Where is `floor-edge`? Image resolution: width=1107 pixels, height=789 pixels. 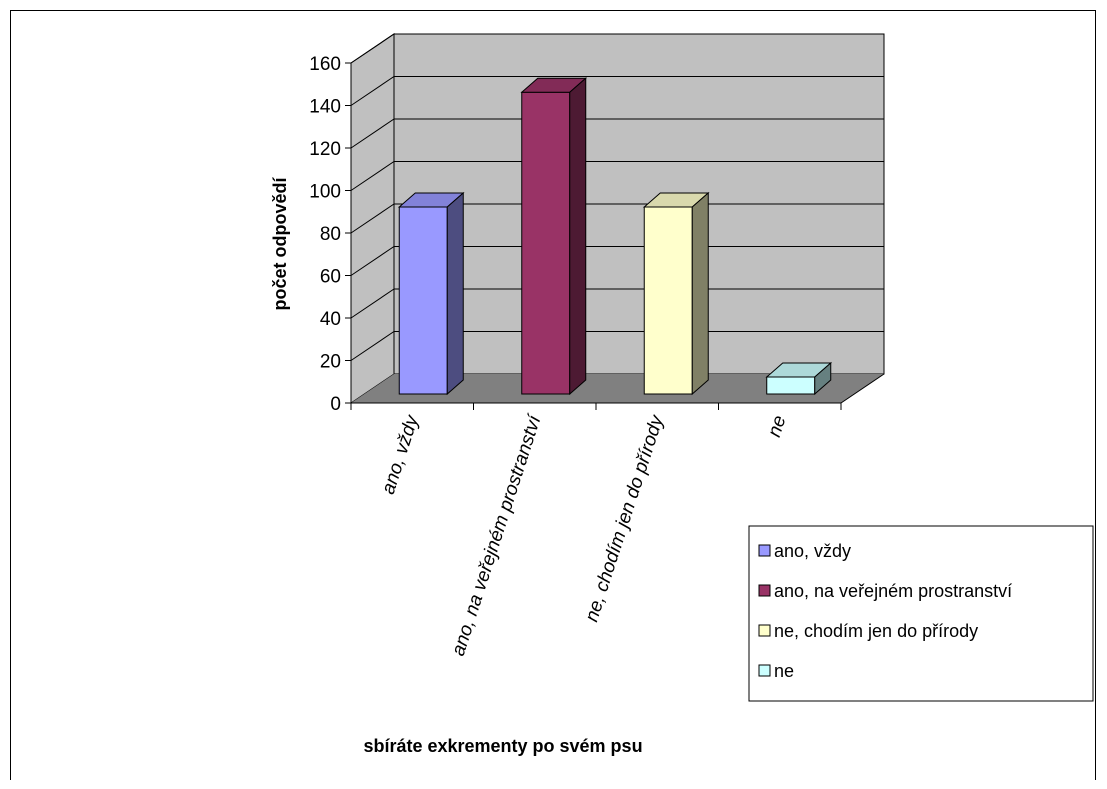 floor-edge is located at coordinates (862, 388).